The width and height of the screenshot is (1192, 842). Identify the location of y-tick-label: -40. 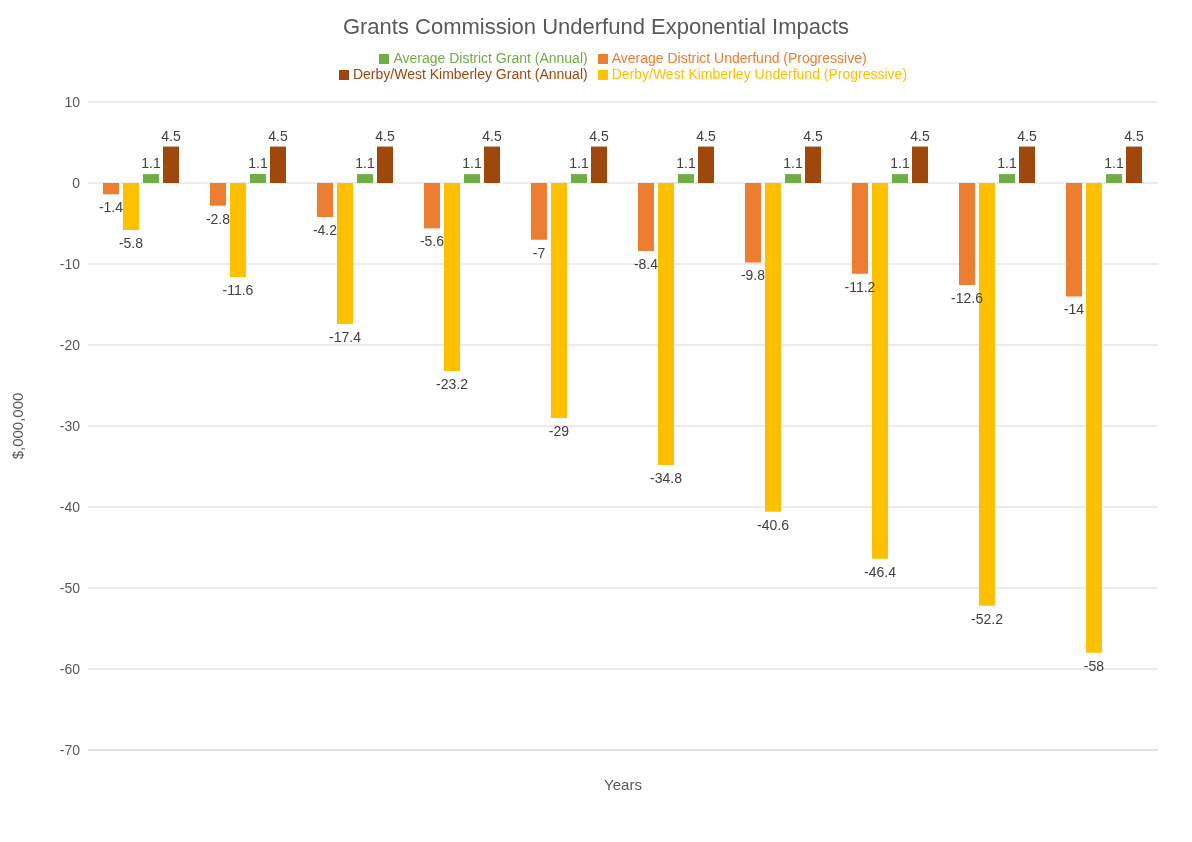
(70, 506).